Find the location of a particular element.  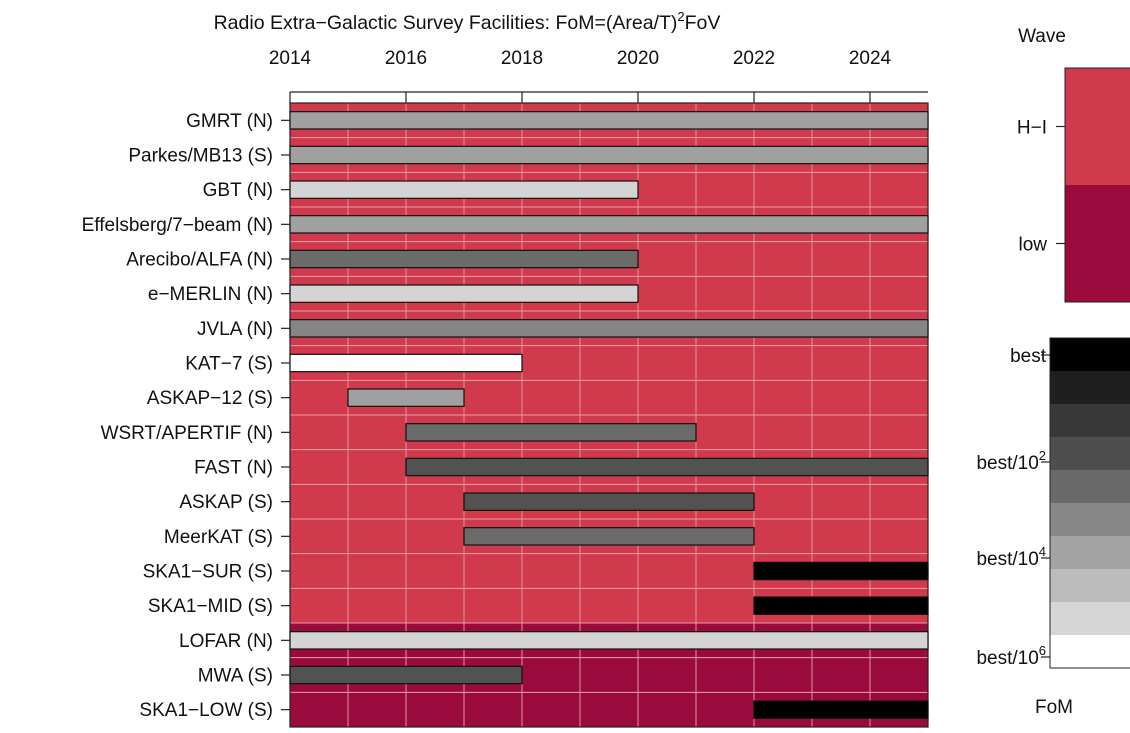

x-tick-label: 2014 is located at coordinates (290, 58).